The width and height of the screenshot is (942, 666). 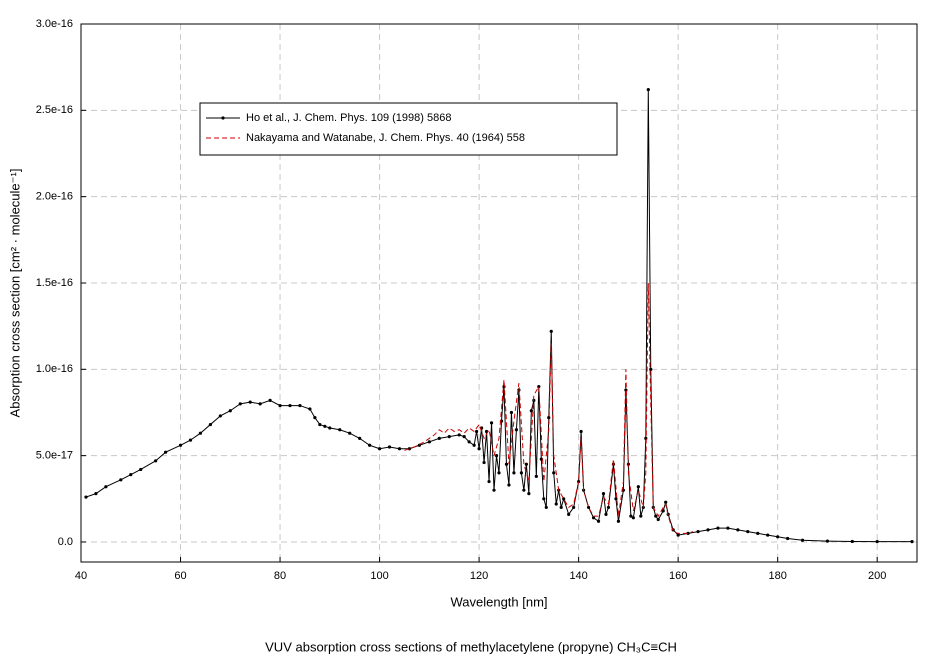 What do you see at coordinates (379, 576) in the screenshot?
I see `x-tick-label: 100` at bounding box center [379, 576].